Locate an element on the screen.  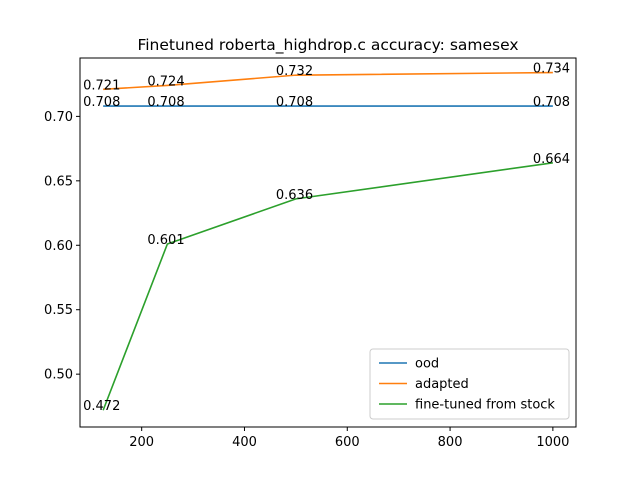
data-label-ood-0: 0.708 is located at coordinates (101, 102).